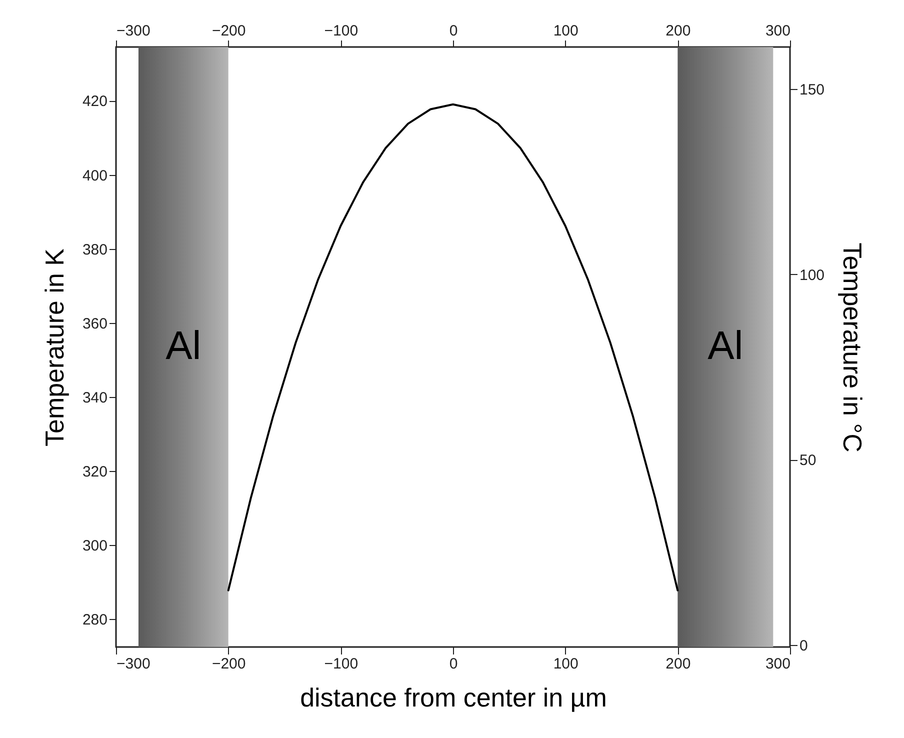 The height and width of the screenshot is (738, 904). I want to click on x-tick-label: −100, so click(341, 664).